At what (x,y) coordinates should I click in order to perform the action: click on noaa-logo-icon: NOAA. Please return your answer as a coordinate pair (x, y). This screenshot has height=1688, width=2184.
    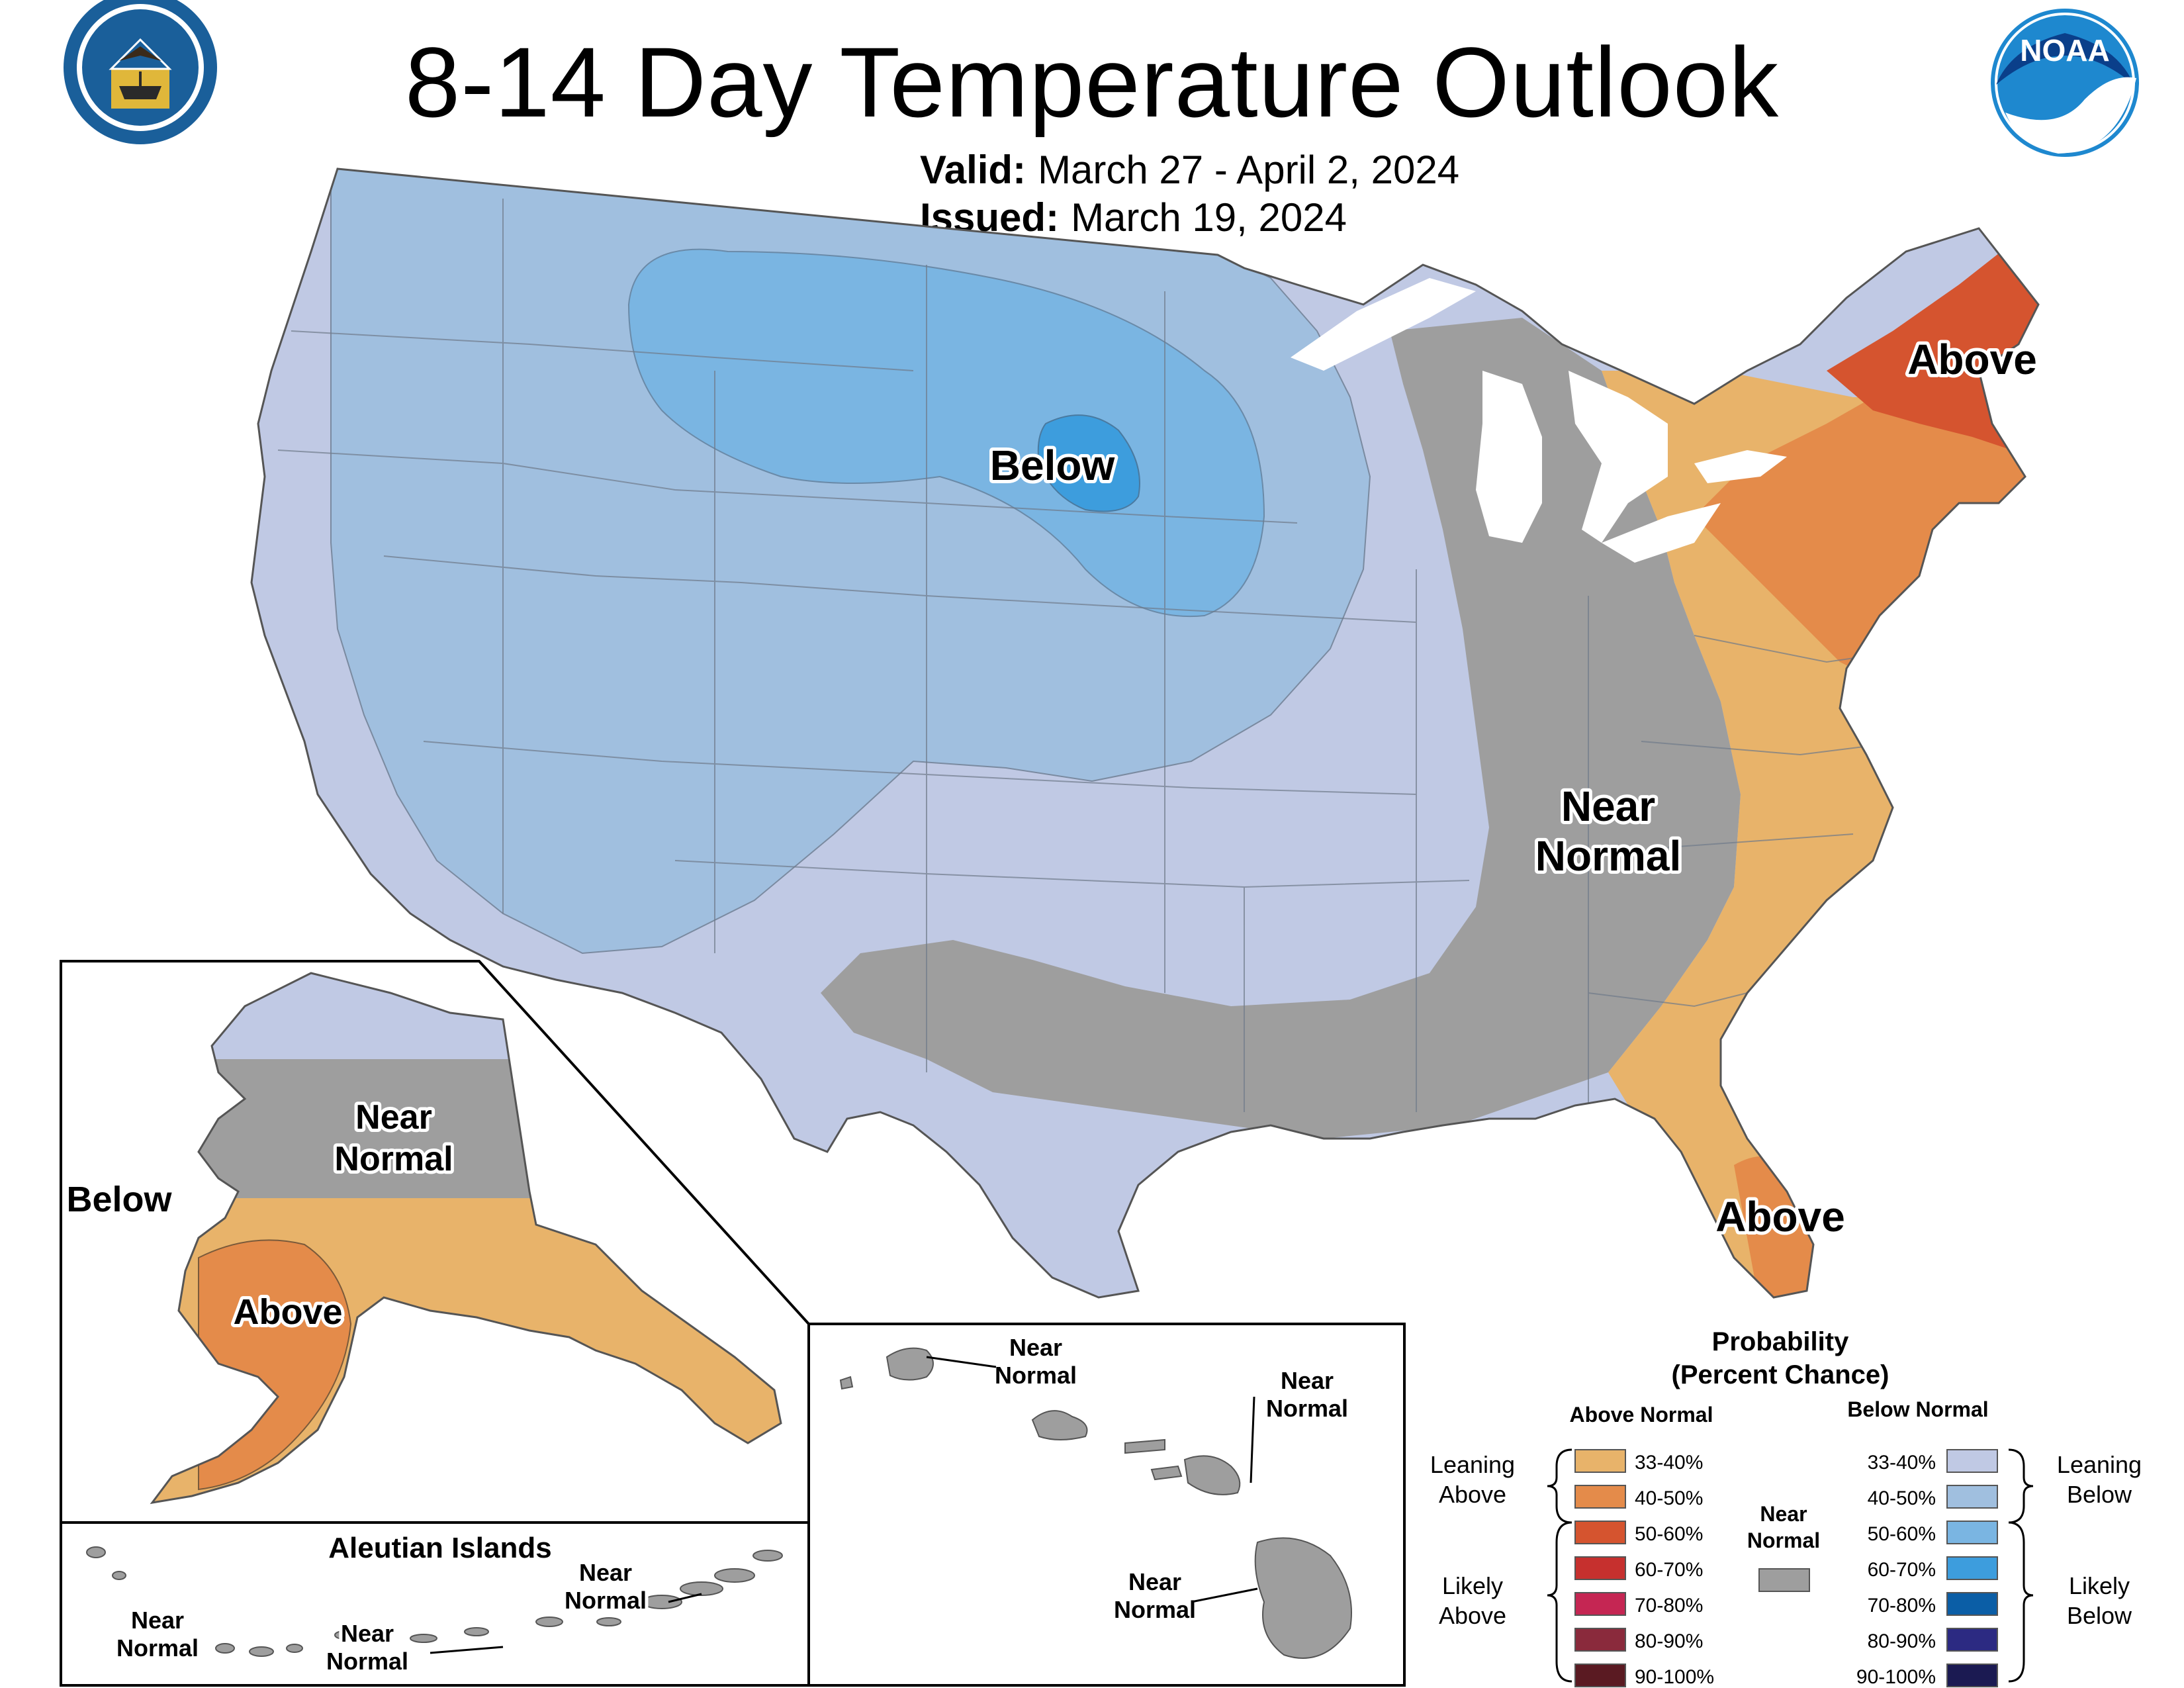
    Looking at the image, I should click on (2065, 83).